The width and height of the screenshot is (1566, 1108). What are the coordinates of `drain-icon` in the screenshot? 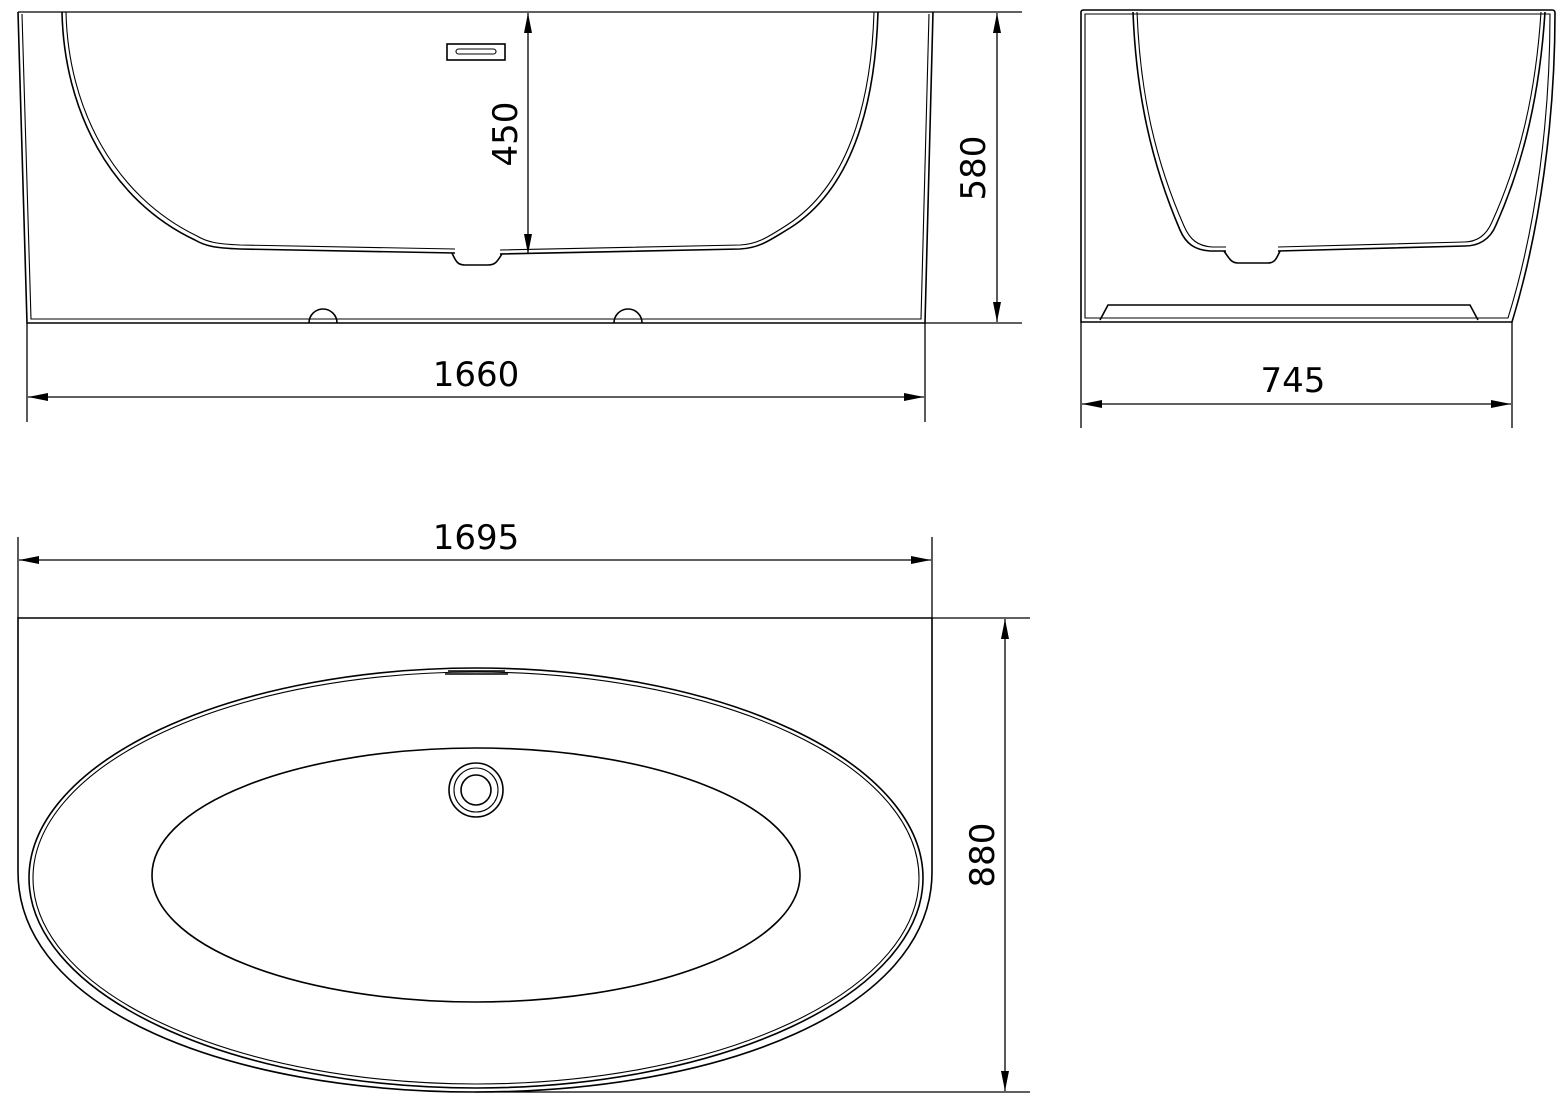 It's located at (476, 790).